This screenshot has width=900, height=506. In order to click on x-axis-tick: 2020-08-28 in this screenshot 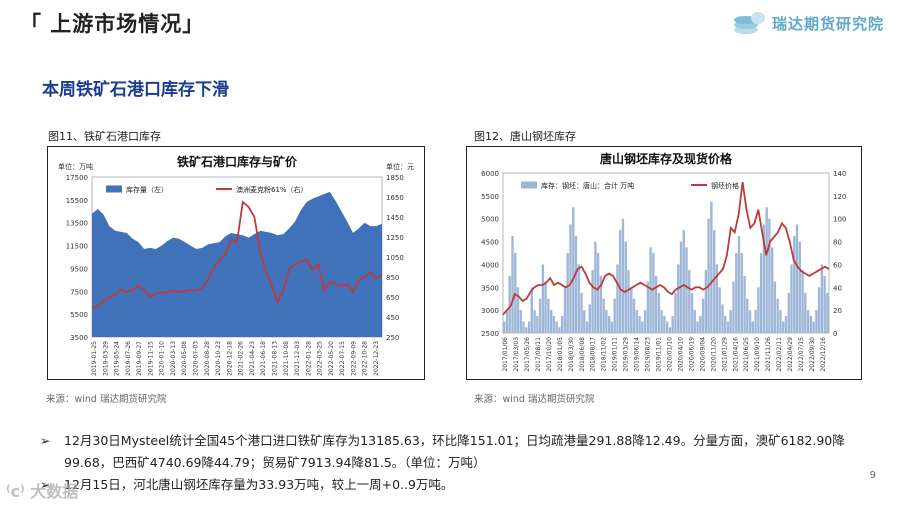, I will do `click(207, 358)`.